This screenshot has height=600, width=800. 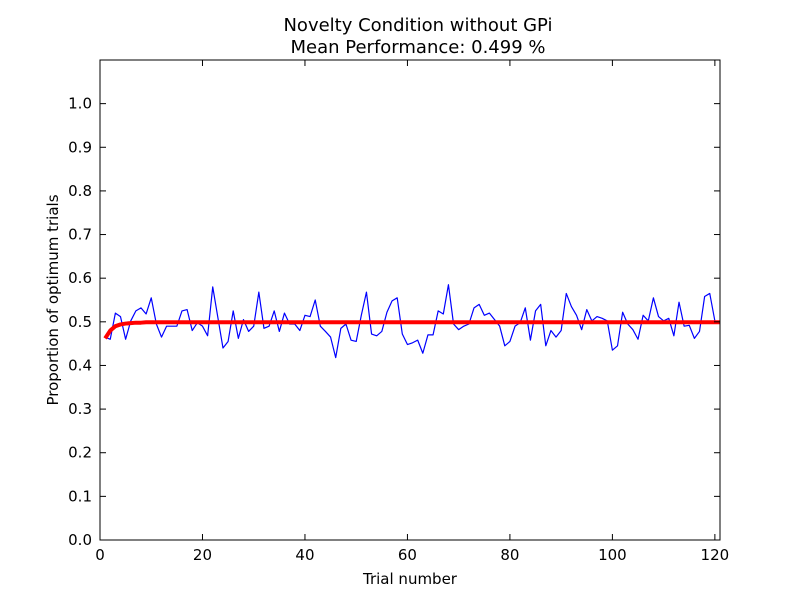 I want to click on plot-area, so click(x=411, y=321).